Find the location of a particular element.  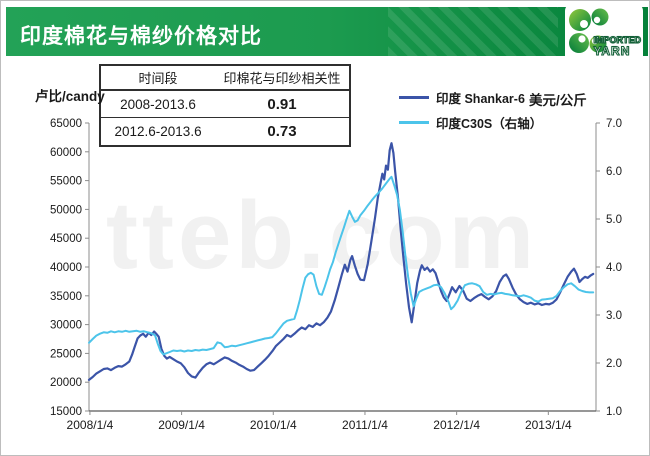

legend-label: 印度C30S（右轴） is located at coordinates (489, 124).